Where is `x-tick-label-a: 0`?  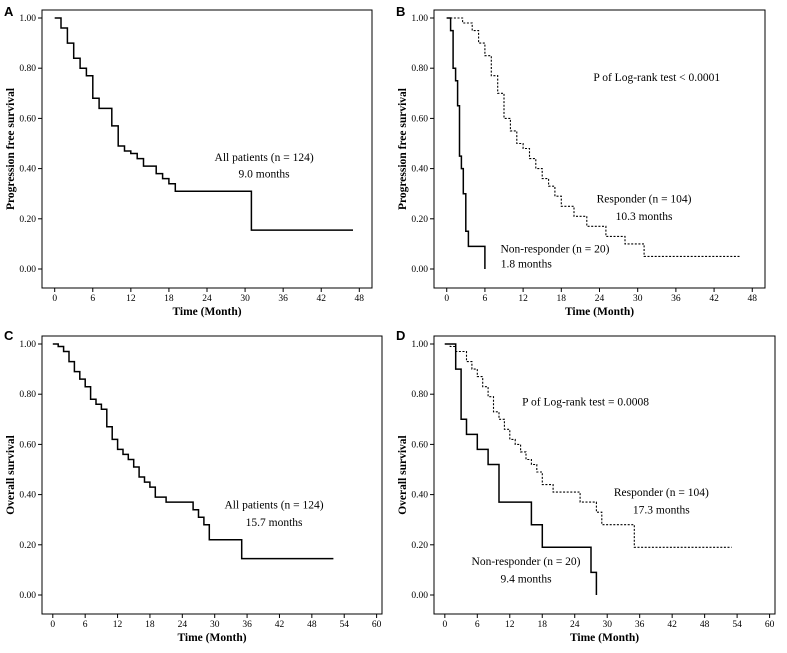 x-tick-label-a: 0 is located at coordinates (54, 299).